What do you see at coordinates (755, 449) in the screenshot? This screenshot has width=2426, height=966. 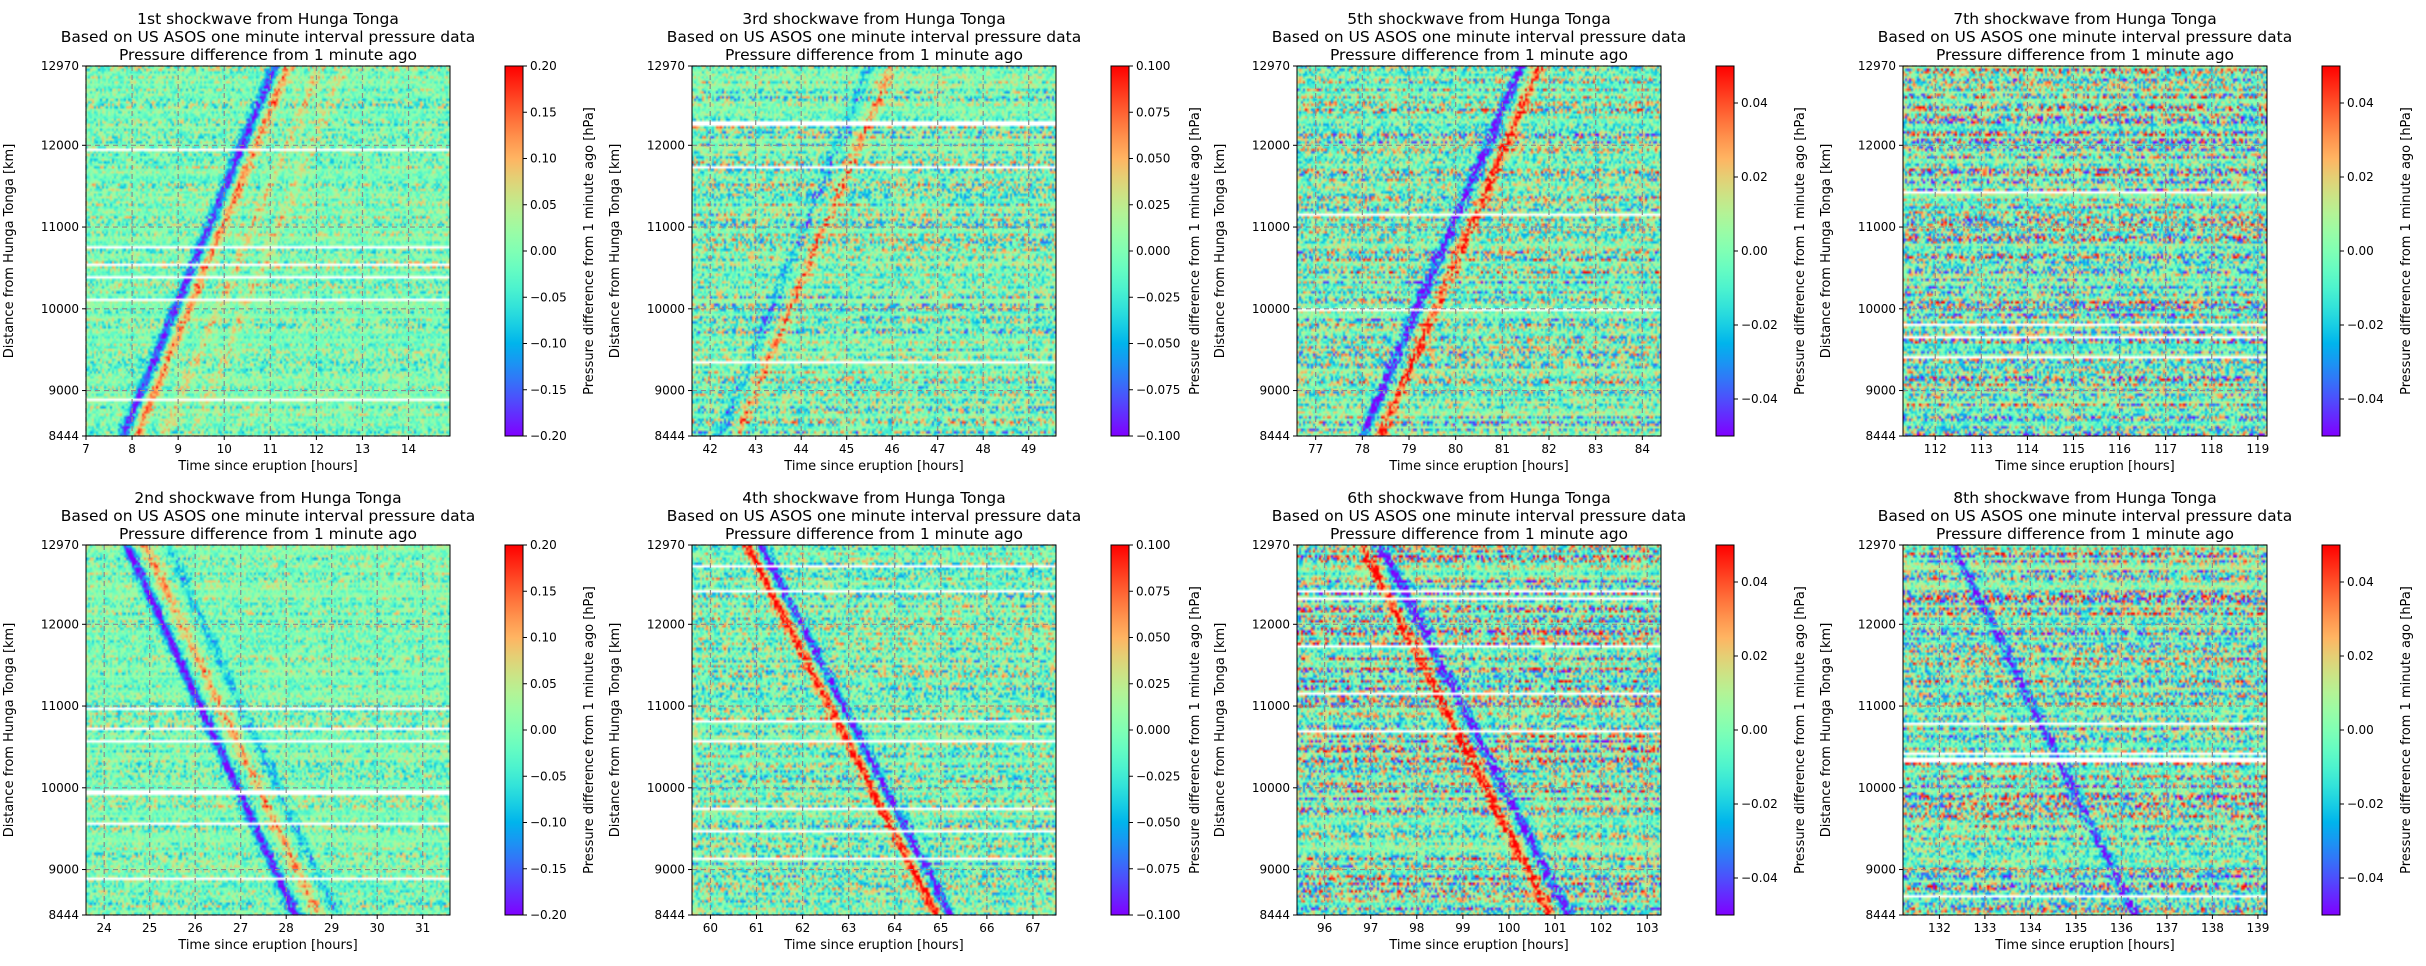 I see `x-tick-label: 43` at bounding box center [755, 449].